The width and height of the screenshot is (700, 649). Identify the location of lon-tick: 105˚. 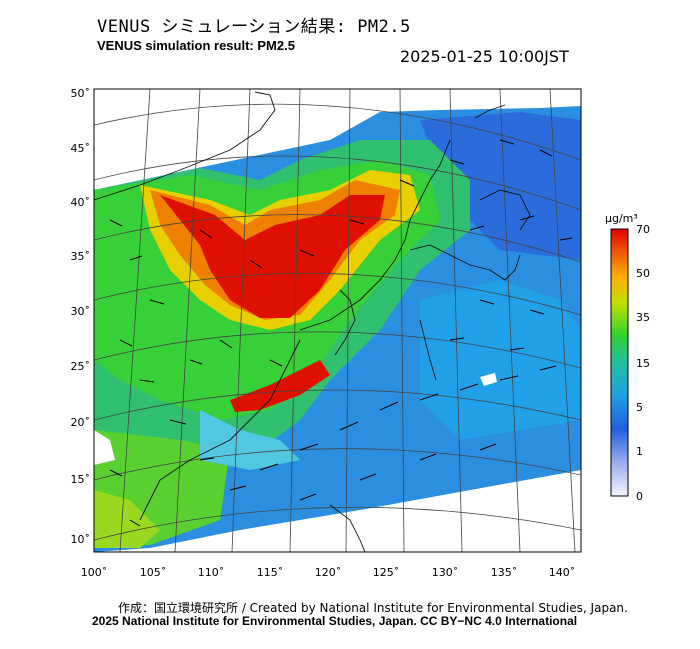
(153, 572).